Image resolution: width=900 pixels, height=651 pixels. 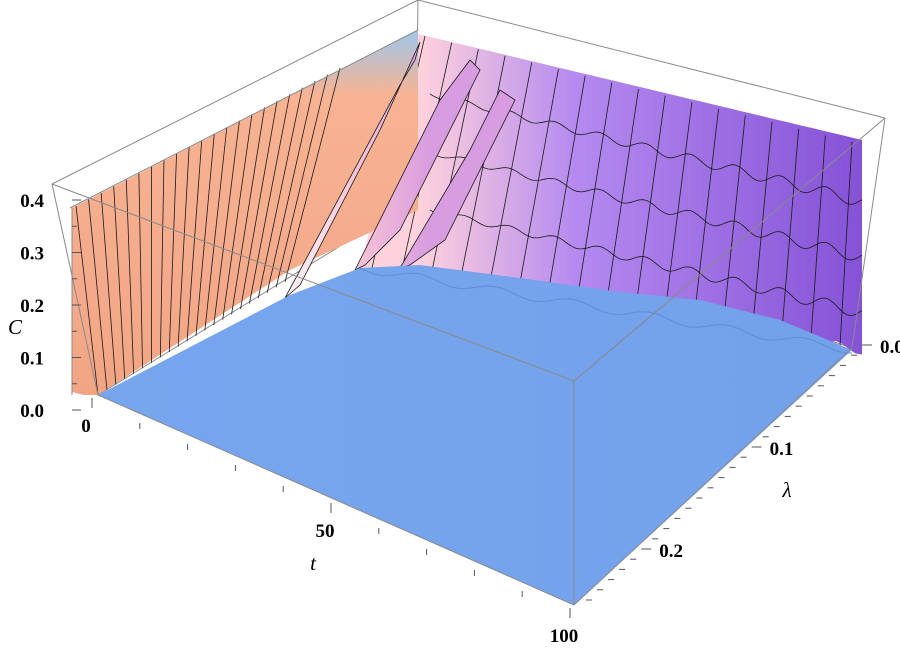 I want to click on box-edge-top-left, so click(x=244, y=119).